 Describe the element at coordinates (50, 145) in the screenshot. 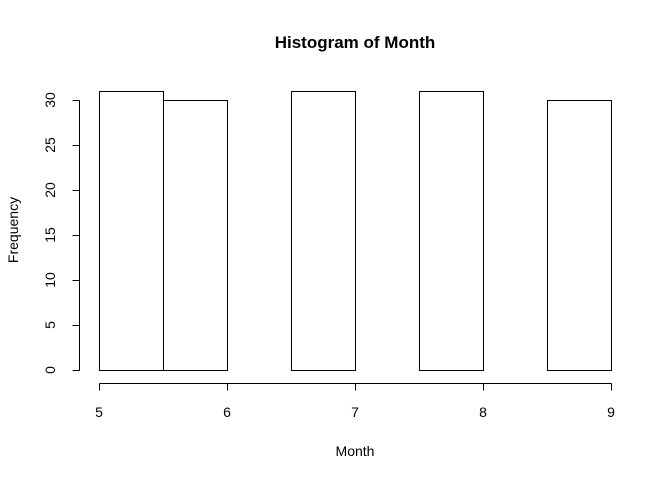

I see `y-tick-label: 25` at that location.